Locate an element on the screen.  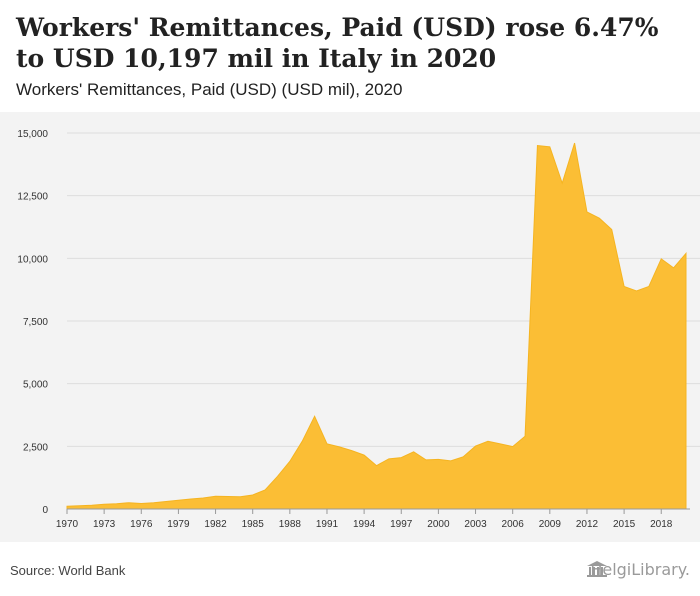
x-tick-label: 1976 is located at coordinates (141, 524).